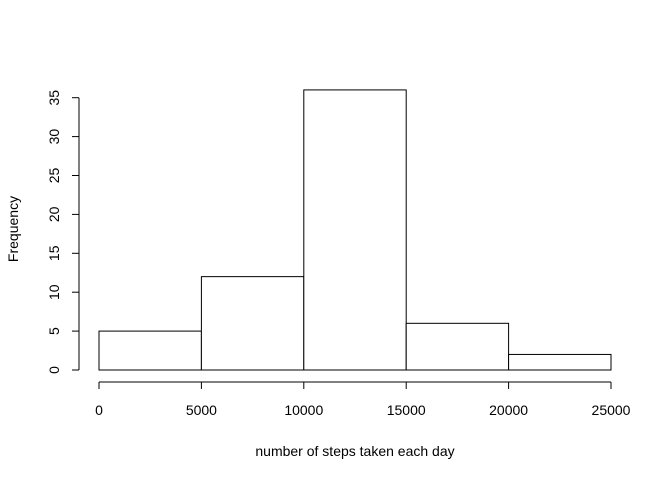  Describe the element at coordinates (508, 410) in the screenshot. I see `x-tick-label: 20000` at that location.